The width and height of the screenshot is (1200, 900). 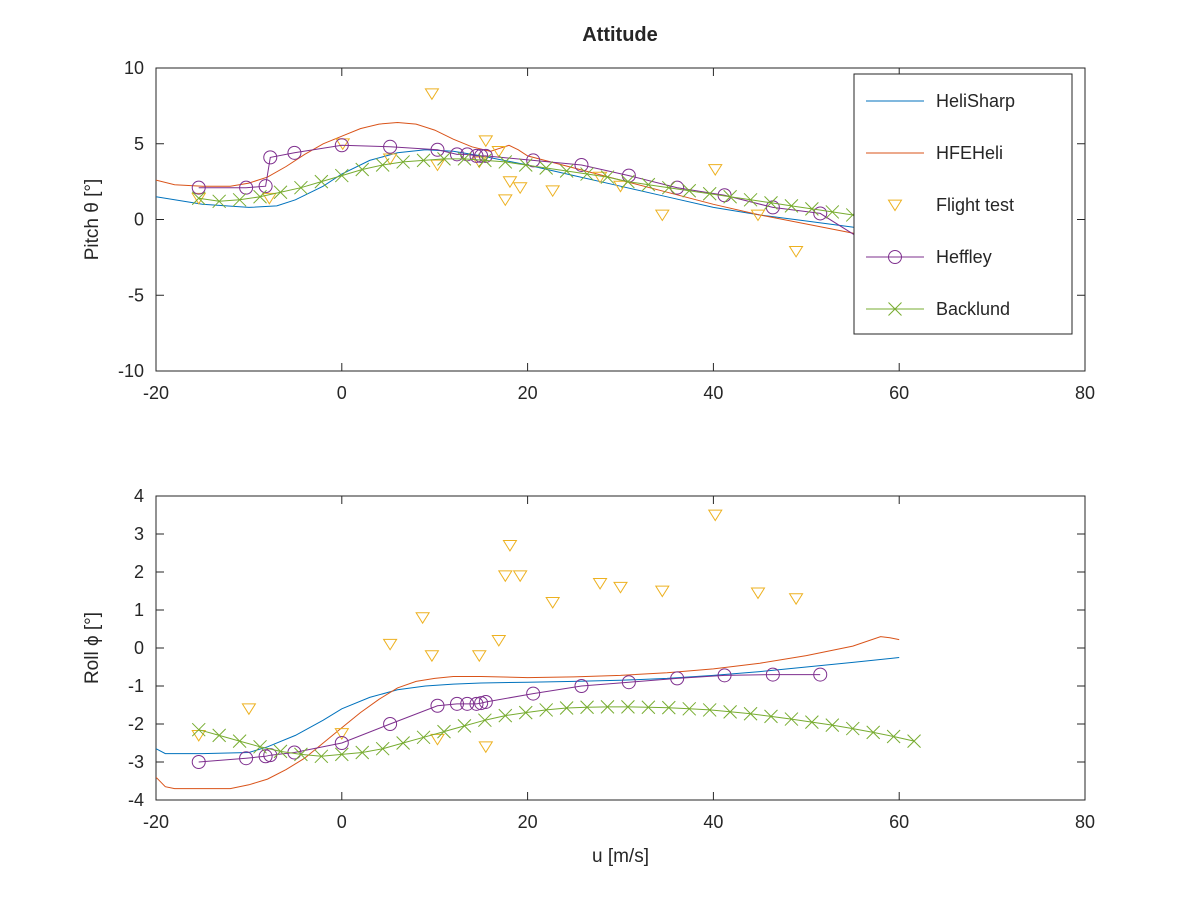 What do you see at coordinates (1085, 822) in the screenshot?
I see `x-tick-label: 80` at bounding box center [1085, 822].